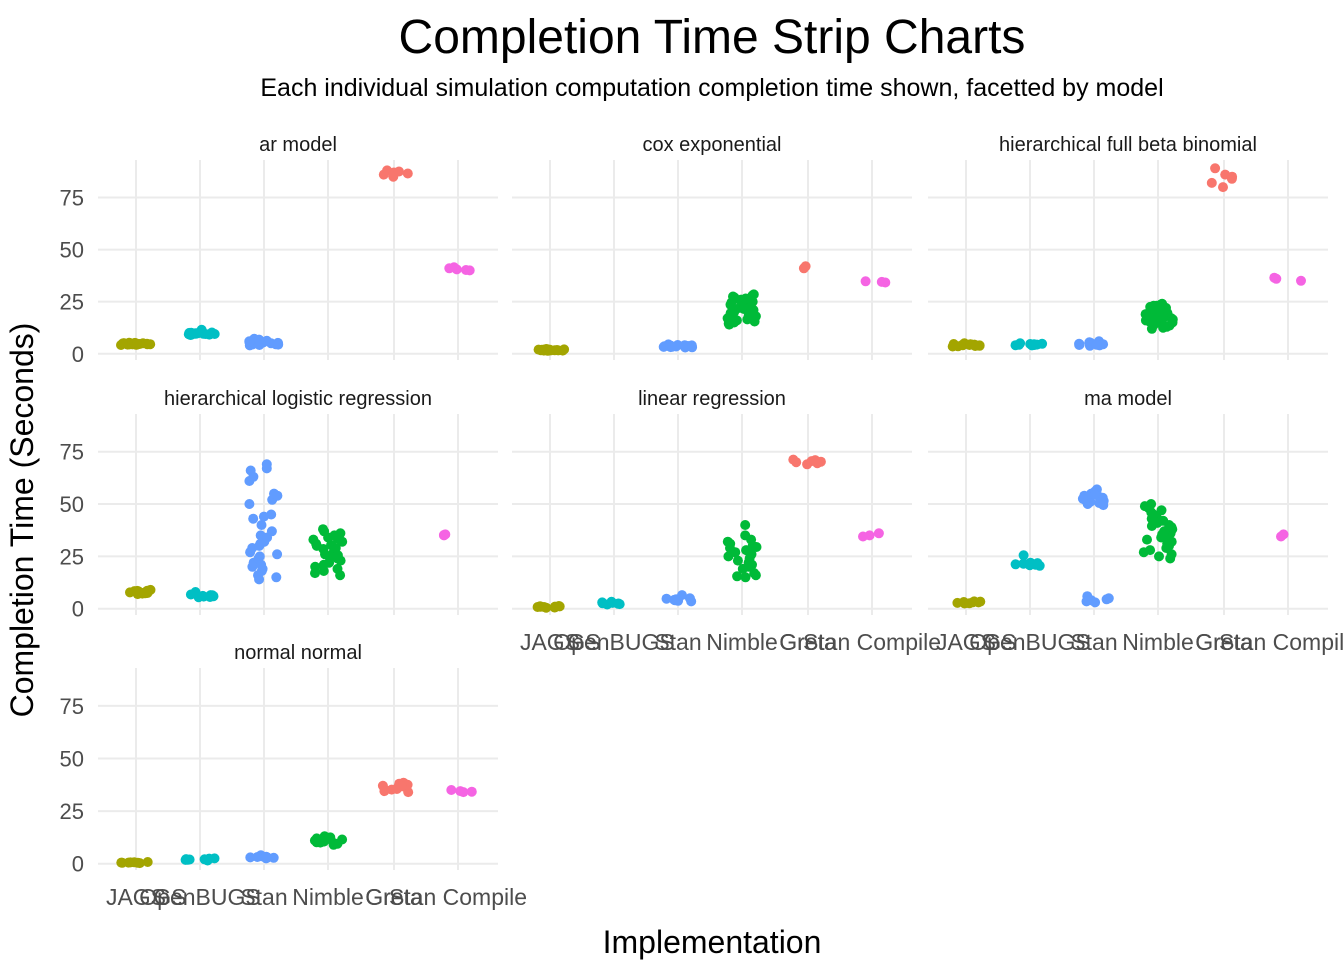  What do you see at coordinates (279, 505) in the screenshot?
I see `facet-panel: hierarchical logistic regression 0 25 50 75` at bounding box center [279, 505].